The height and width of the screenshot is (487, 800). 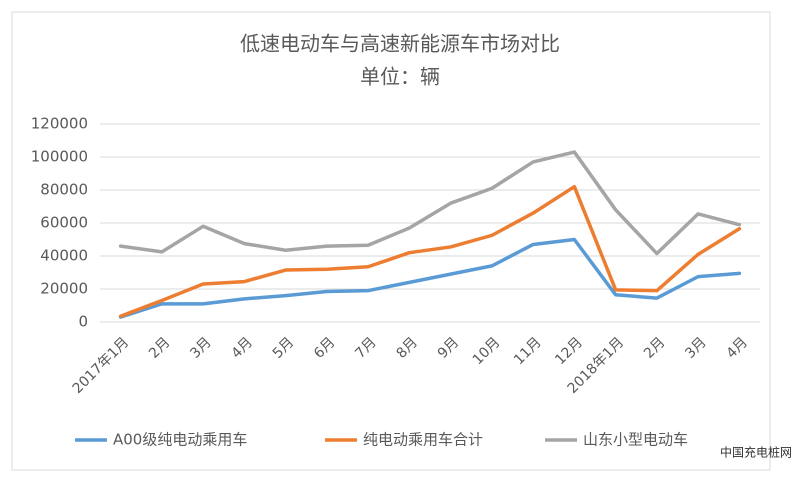 What do you see at coordinates (59, 124) in the screenshot?
I see `y-tick-label: 120000` at bounding box center [59, 124].